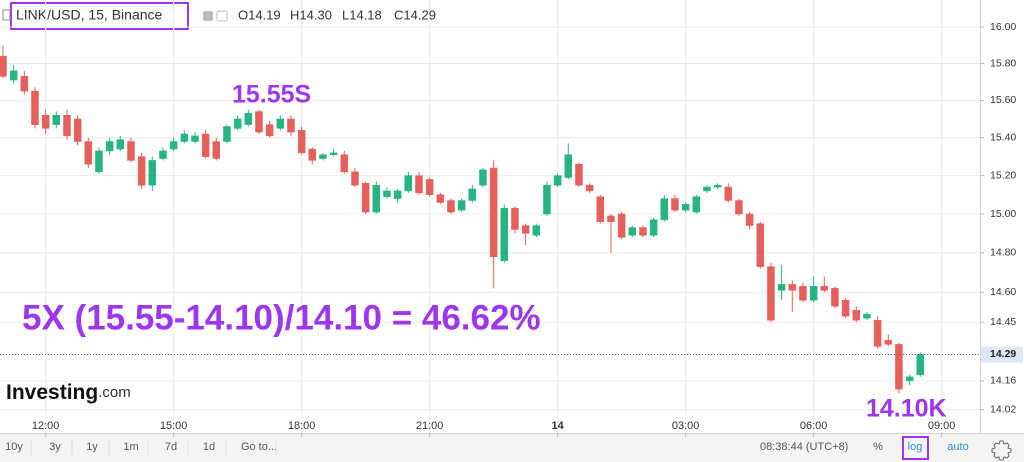  What do you see at coordinates (906, 409) in the screenshot?
I see `annotation: 14.10K` at bounding box center [906, 409].